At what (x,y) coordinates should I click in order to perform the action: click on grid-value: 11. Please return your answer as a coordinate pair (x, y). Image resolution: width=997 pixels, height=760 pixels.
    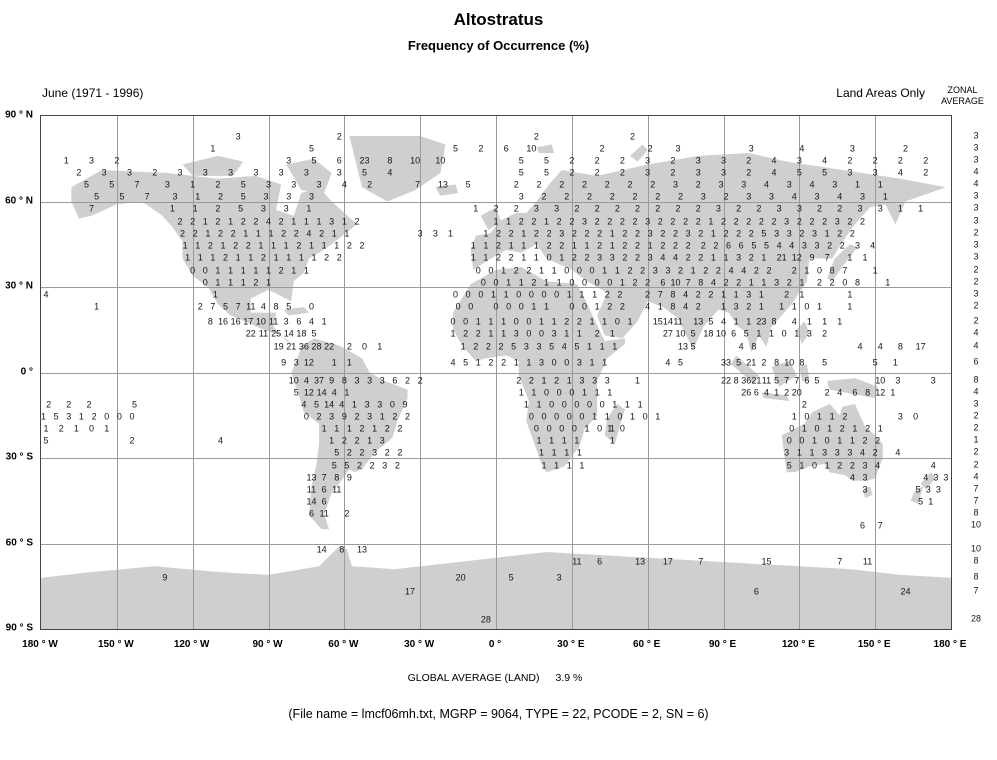
    Looking at the image, I should click on (577, 561).